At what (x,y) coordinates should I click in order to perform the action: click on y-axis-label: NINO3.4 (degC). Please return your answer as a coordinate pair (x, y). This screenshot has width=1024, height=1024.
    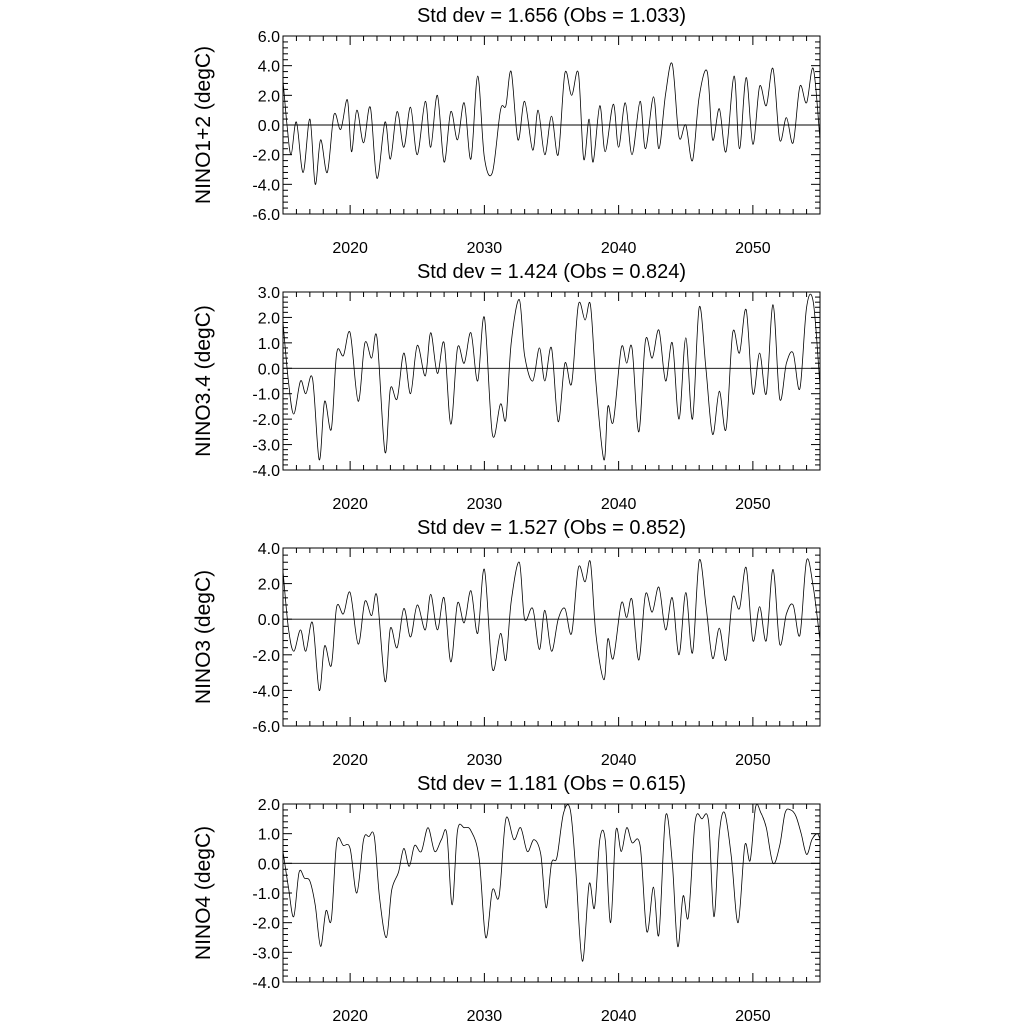
    Looking at the image, I should click on (203, 381).